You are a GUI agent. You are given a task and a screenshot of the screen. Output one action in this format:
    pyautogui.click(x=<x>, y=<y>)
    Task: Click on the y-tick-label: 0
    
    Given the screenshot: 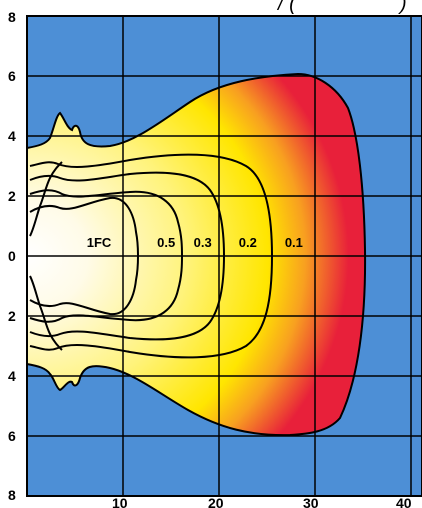 What is the action you would take?
    pyautogui.click(x=12, y=256)
    